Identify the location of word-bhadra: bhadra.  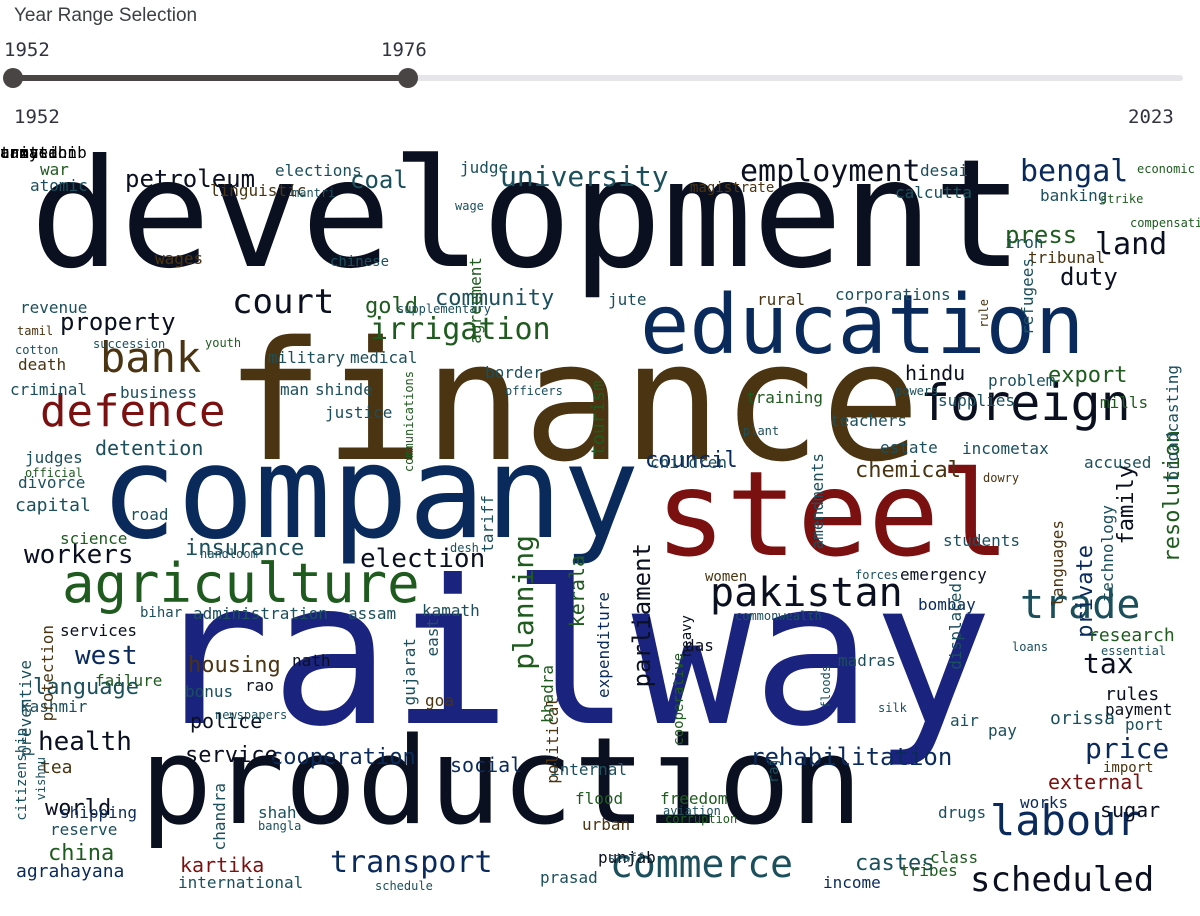
(547, 694).